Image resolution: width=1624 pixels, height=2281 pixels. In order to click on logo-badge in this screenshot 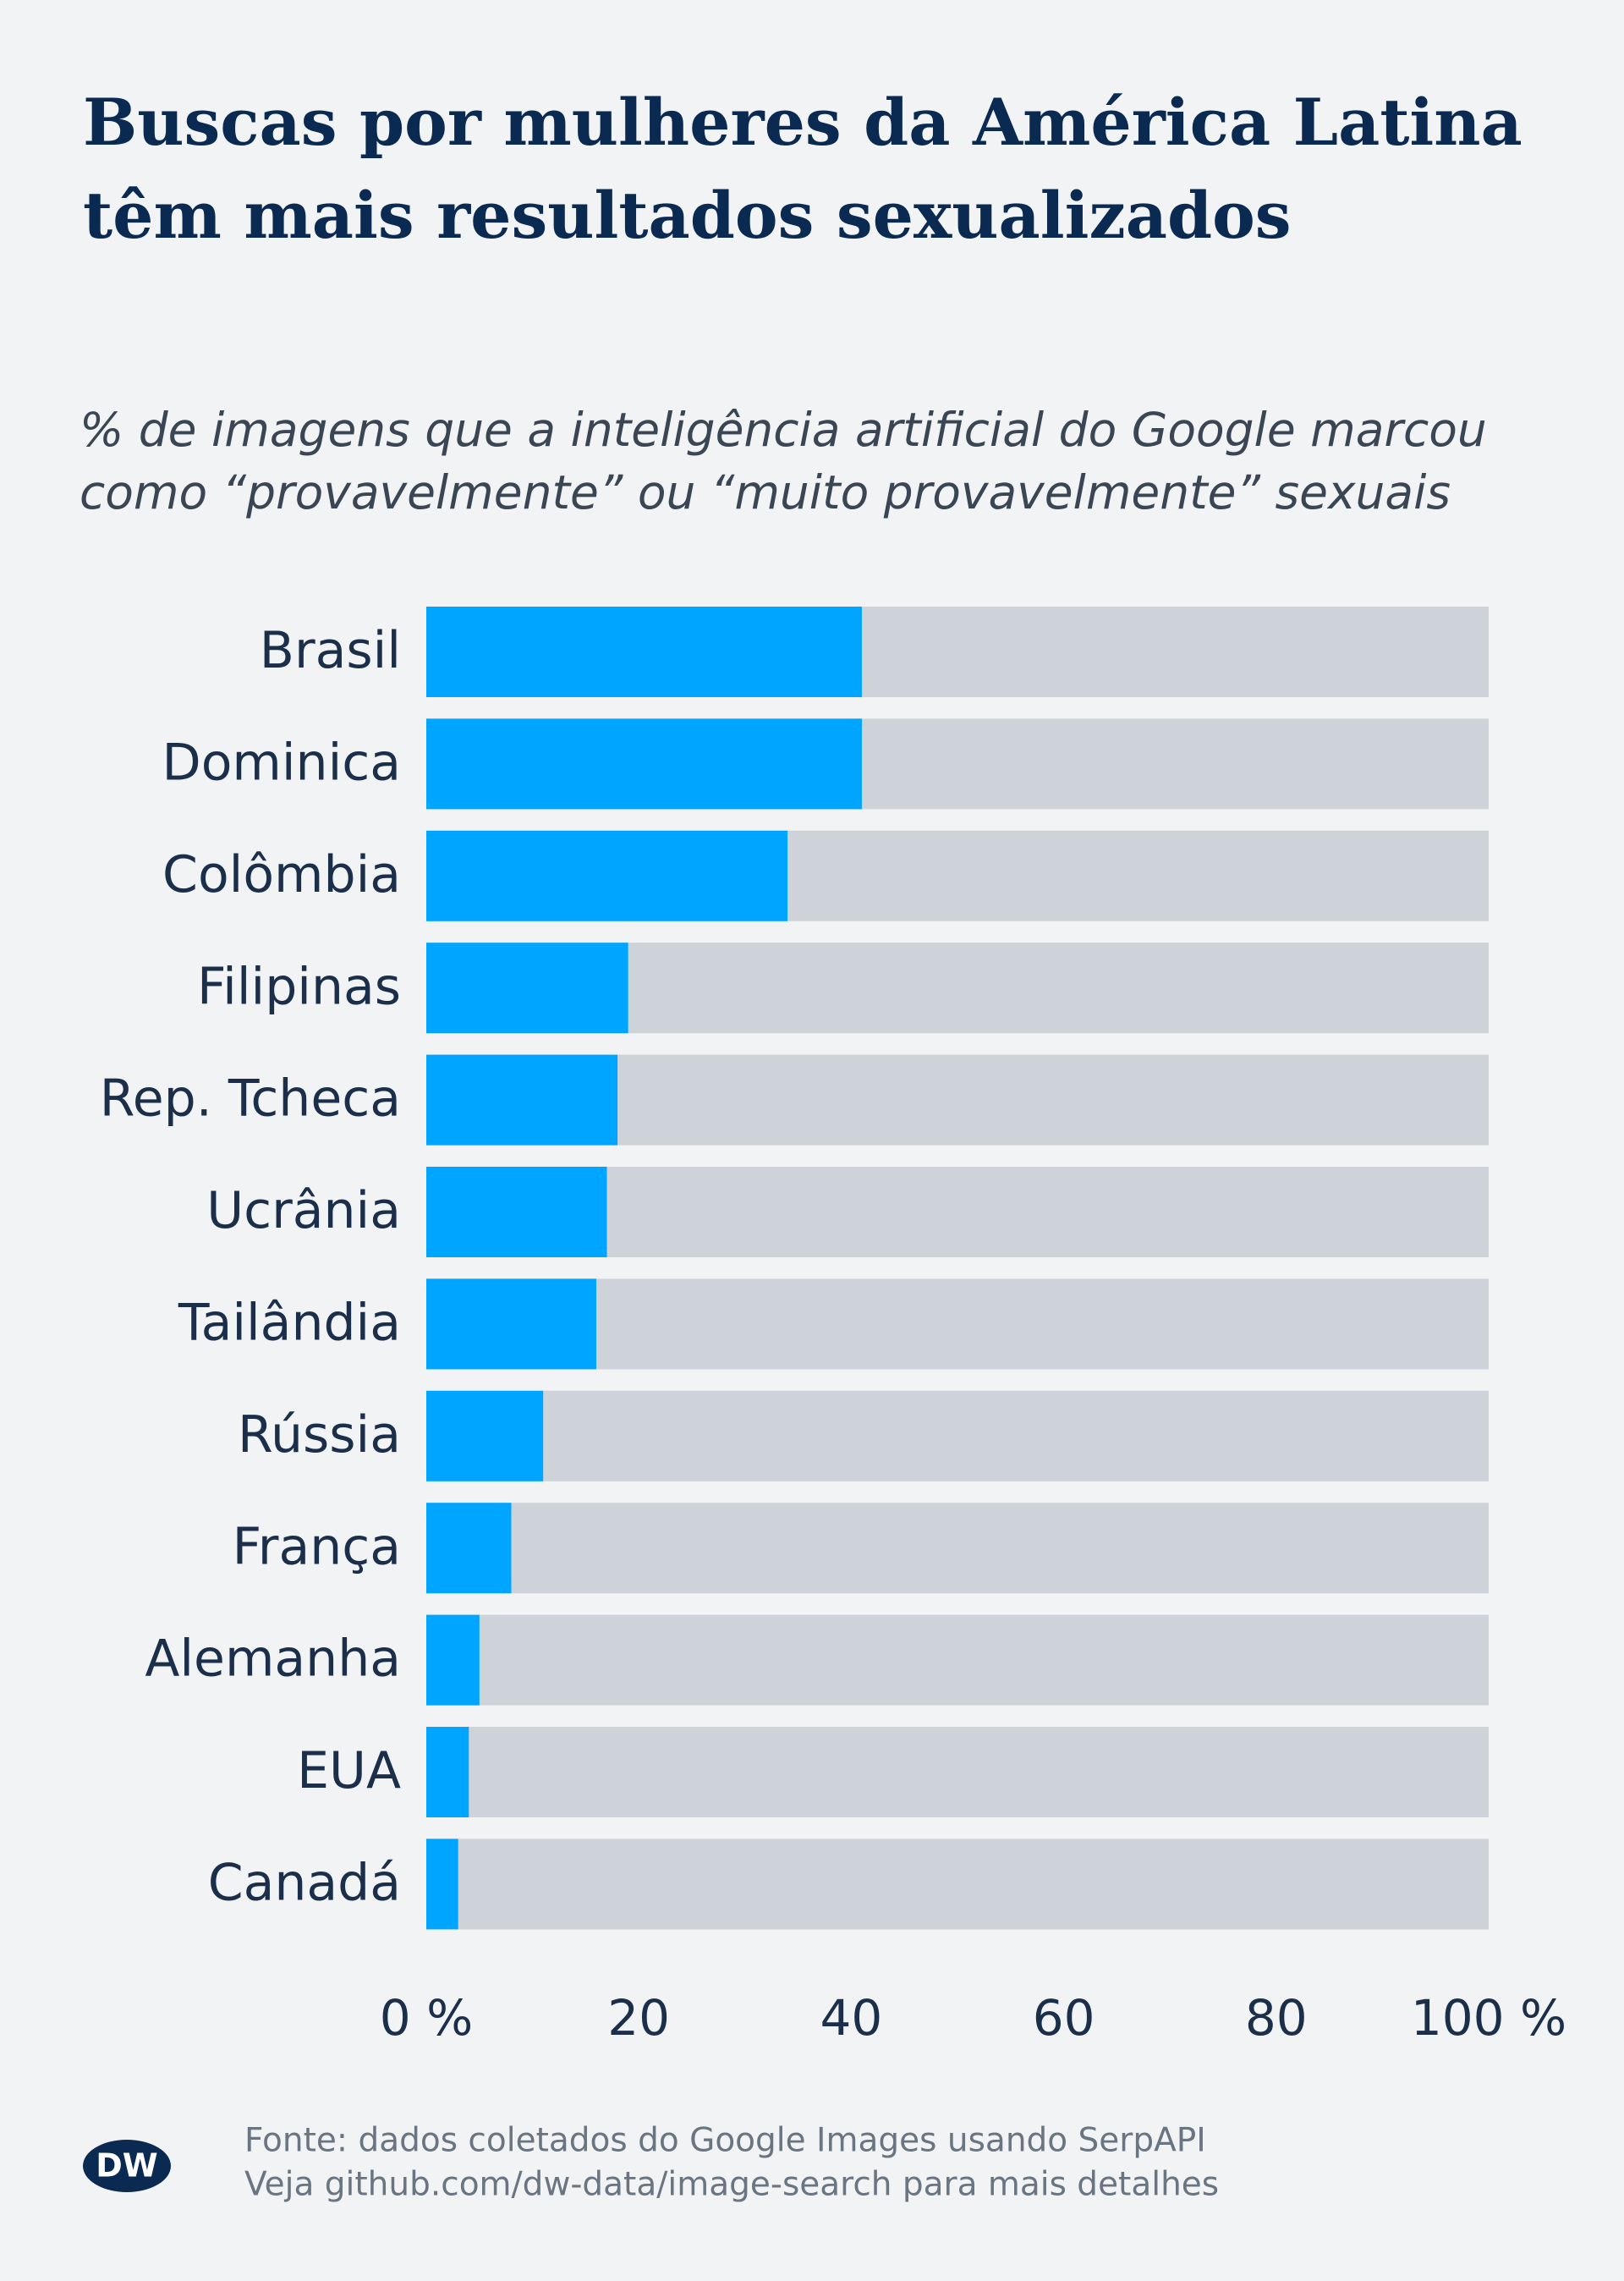, I will do `click(127, 2166)`.